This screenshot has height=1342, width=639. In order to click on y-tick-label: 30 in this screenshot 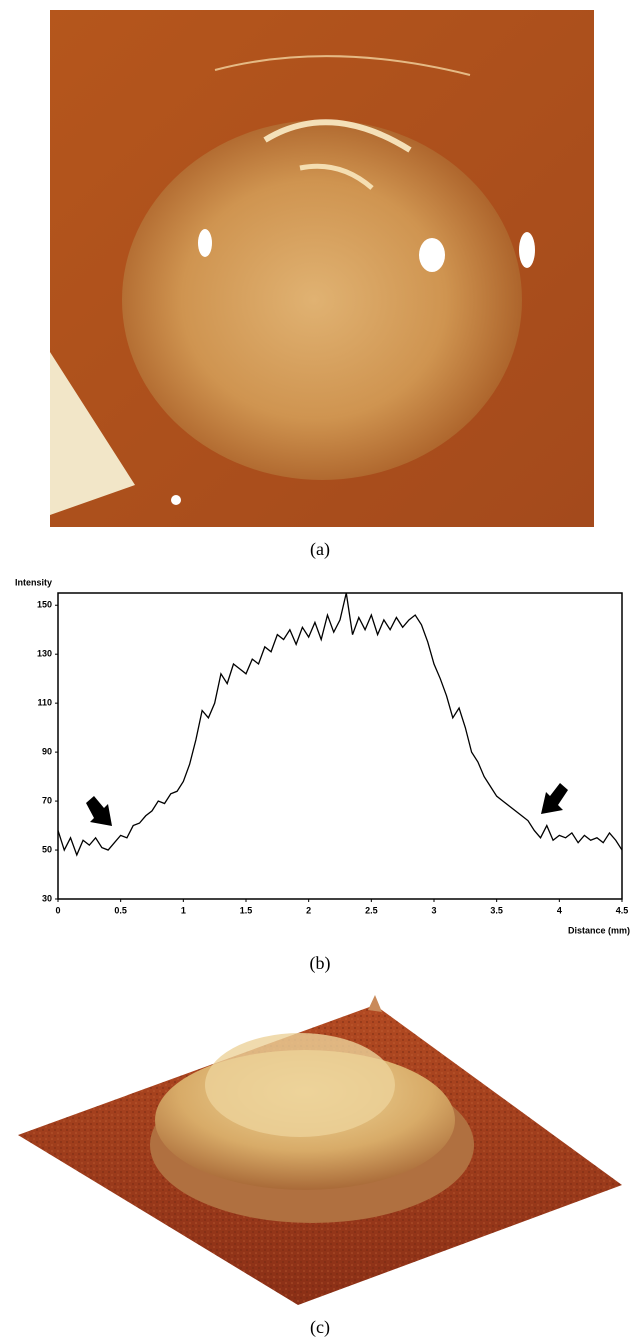, I will do `click(47, 898)`.